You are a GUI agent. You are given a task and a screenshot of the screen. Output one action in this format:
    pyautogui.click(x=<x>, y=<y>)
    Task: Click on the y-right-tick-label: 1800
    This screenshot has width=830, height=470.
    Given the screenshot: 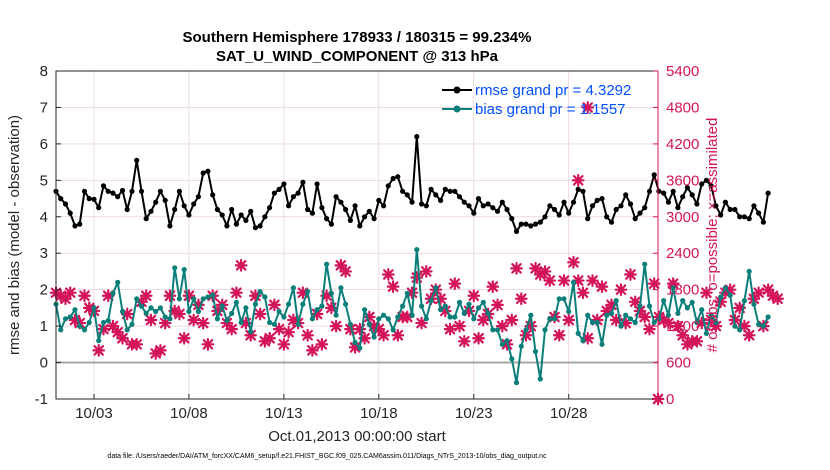 What is the action you would take?
    pyautogui.click(x=682, y=290)
    